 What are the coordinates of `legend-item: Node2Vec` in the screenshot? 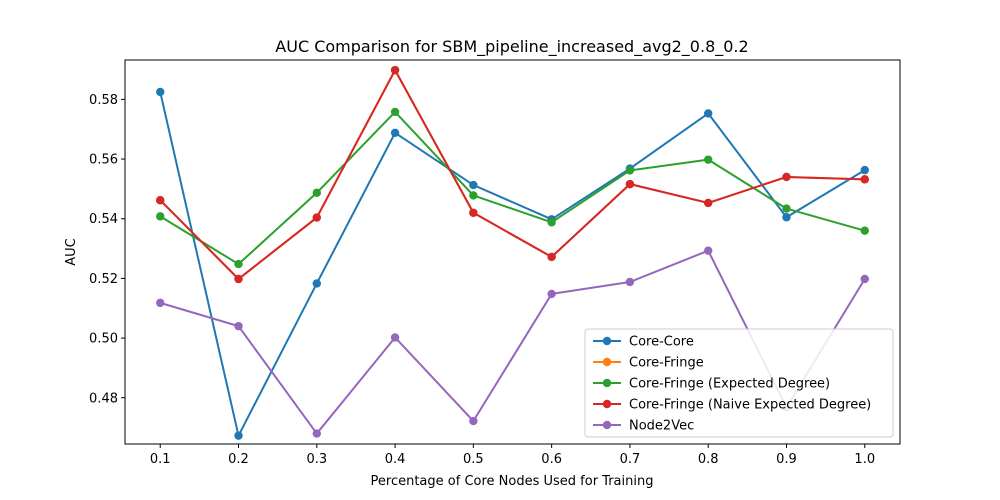 It's located at (643, 426).